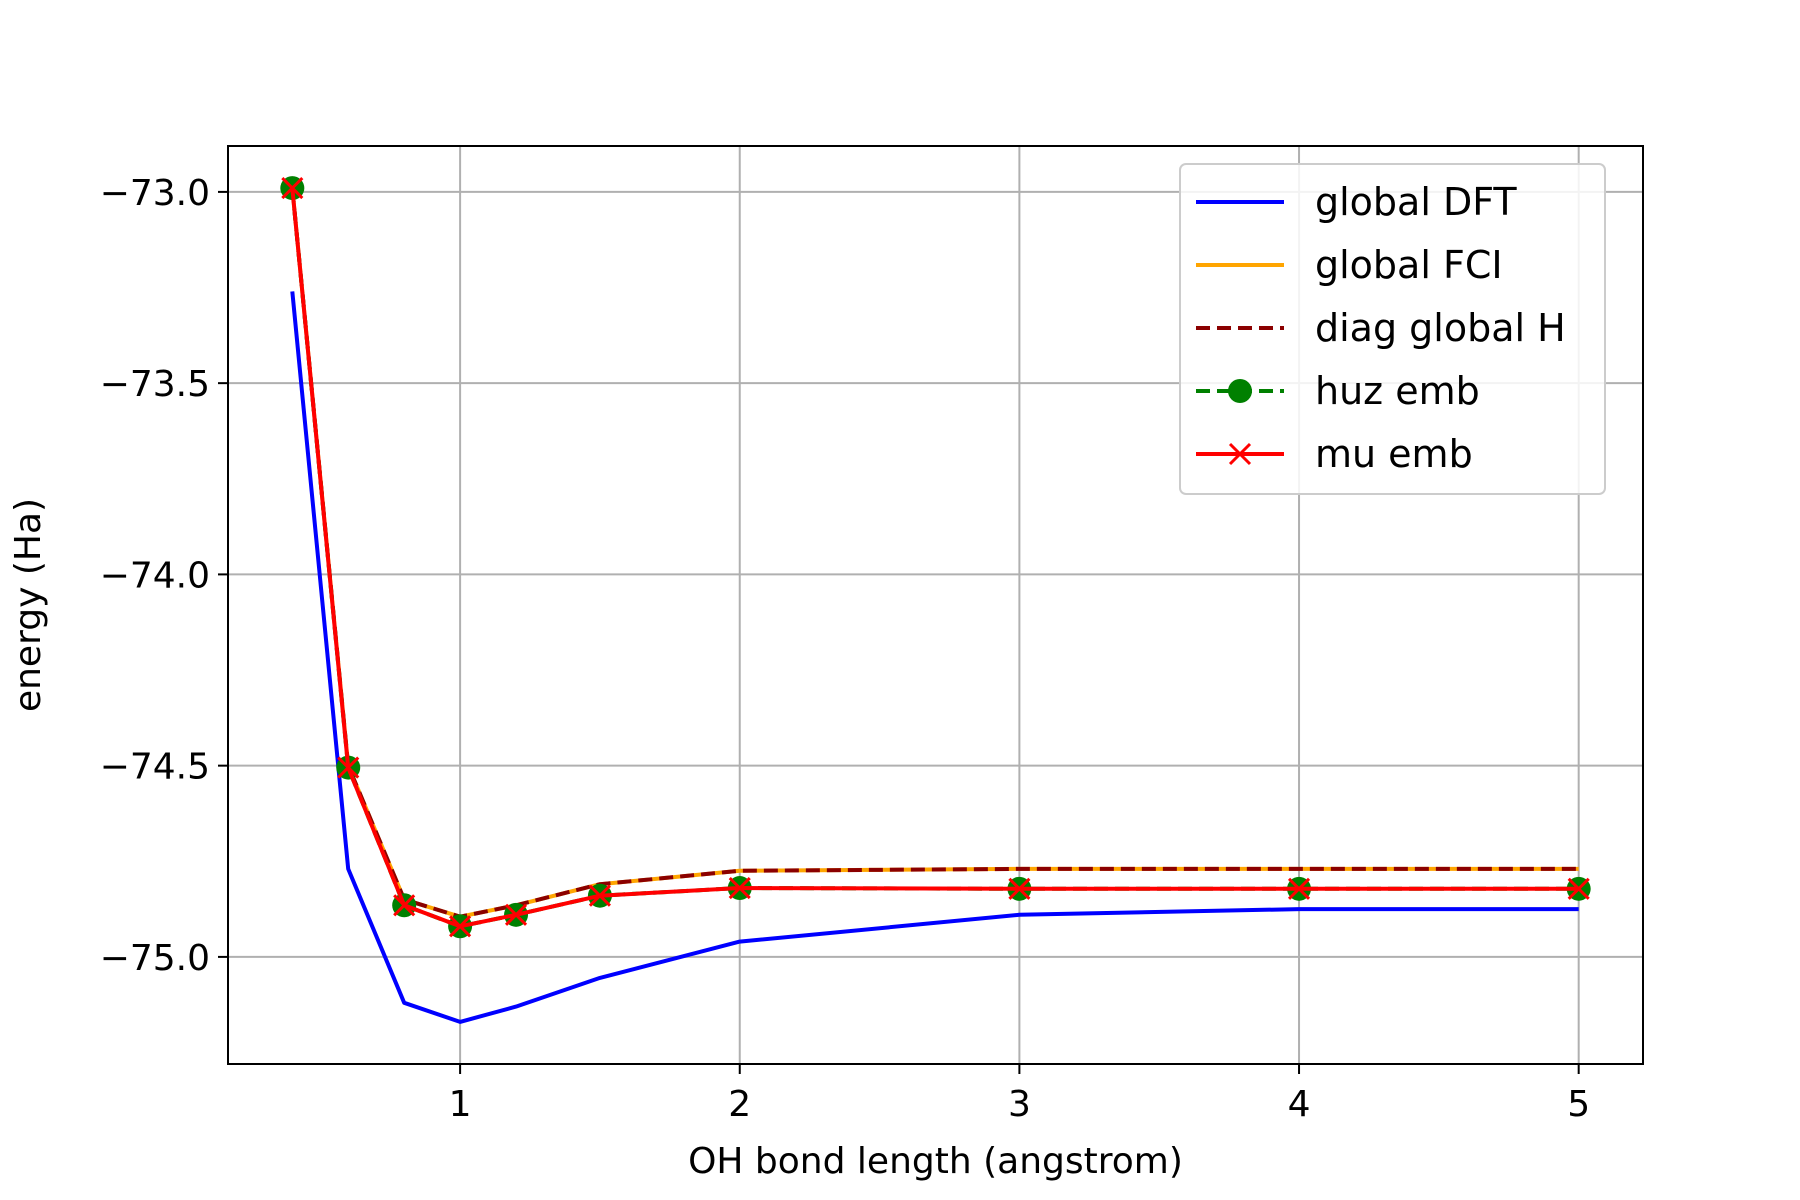  I want to click on x-axis-label: OH bond length (angstrom), so click(935, 1161).